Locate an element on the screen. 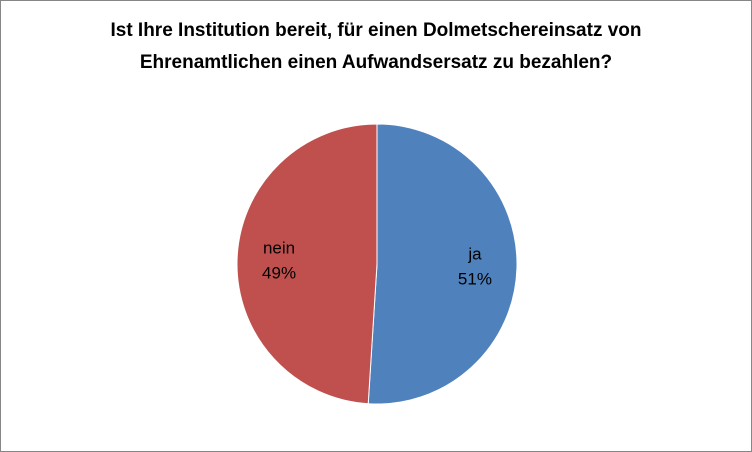 Image resolution: width=752 pixels, height=452 pixels. slice-category-label: ja is located at coordinates (474, 254).